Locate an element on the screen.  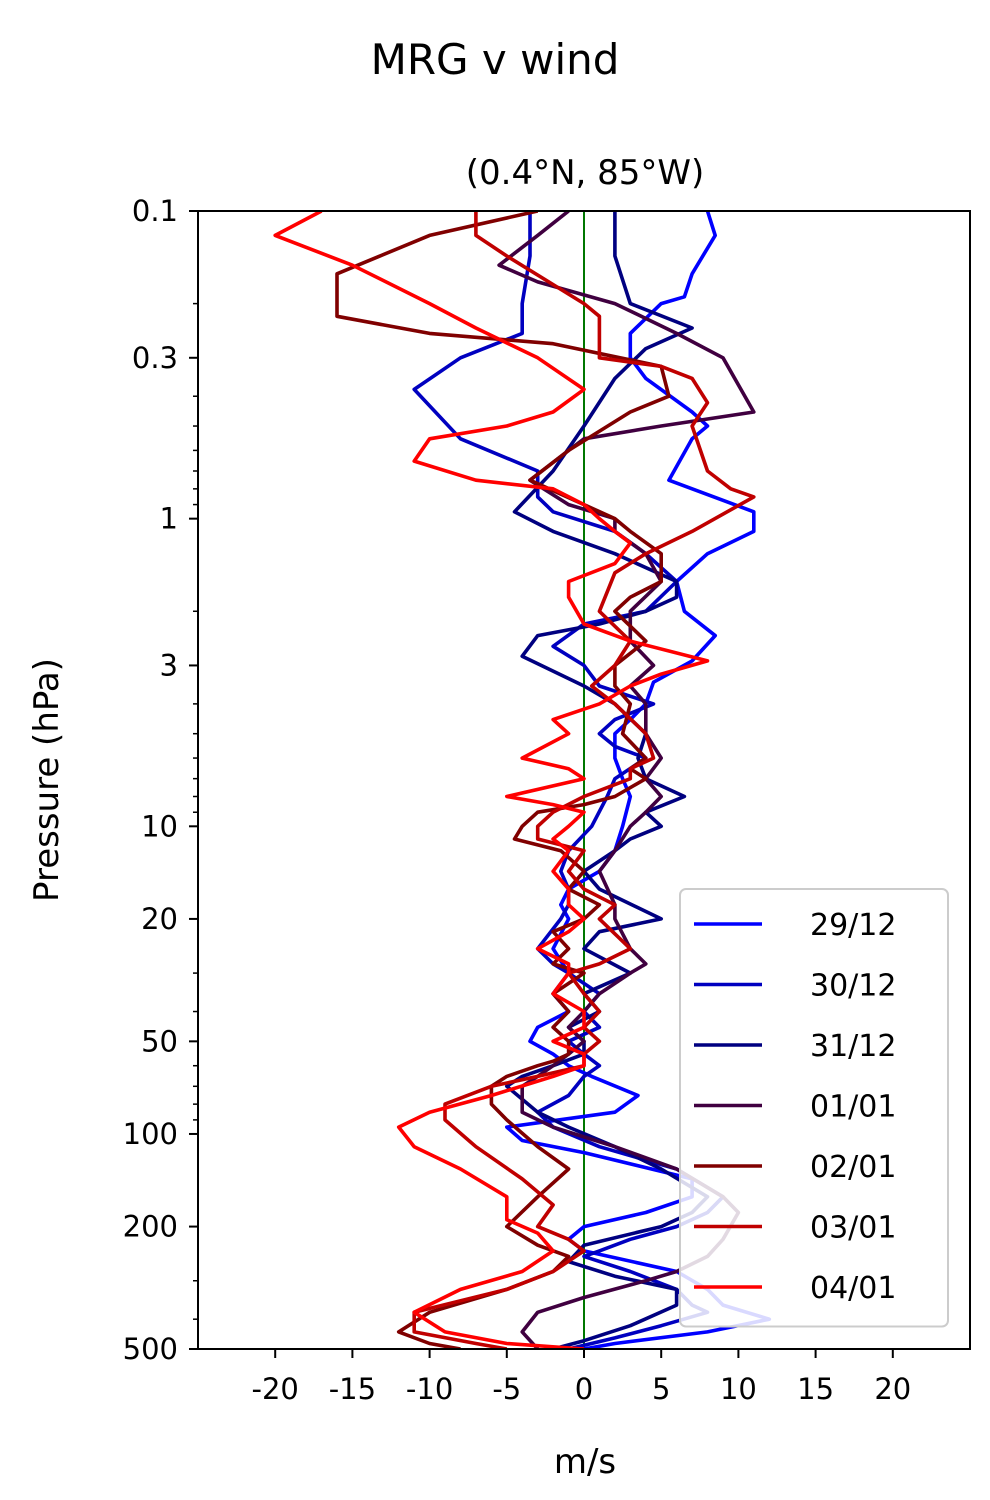
x-tick-label: 15 is located at coordinates (815, 1389).